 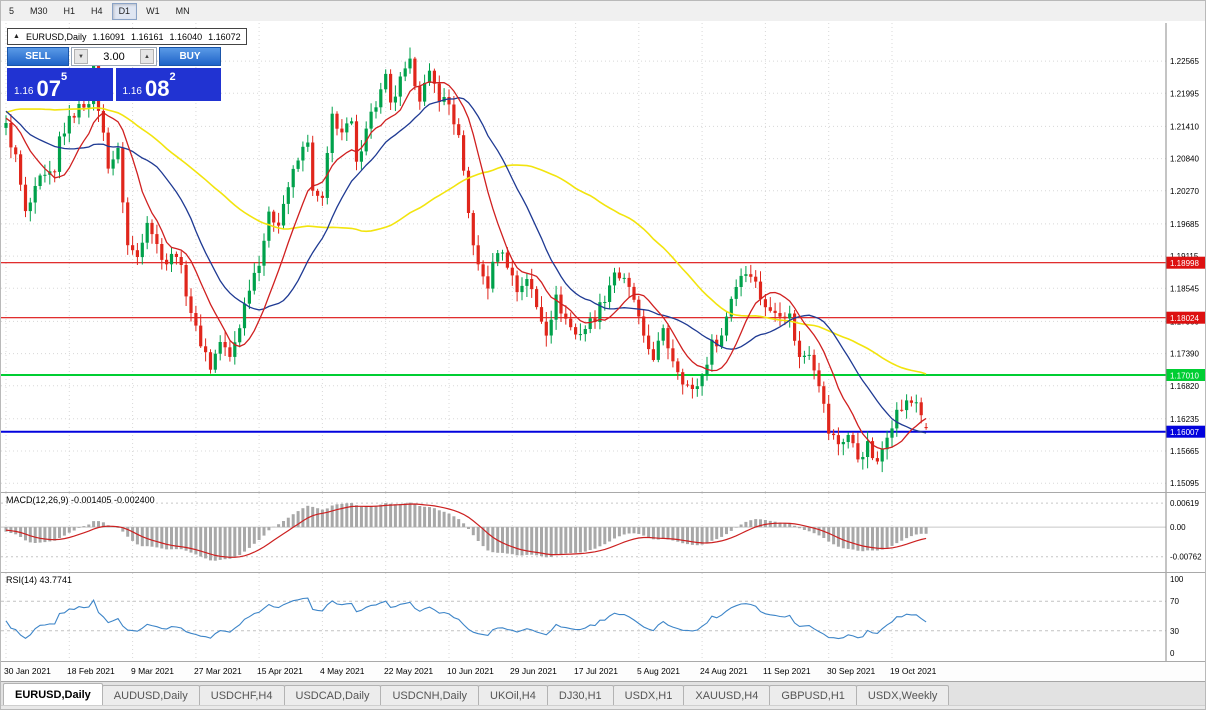 I want to click on timeframe-toolbar: 5 M30 H1 H4 D1 W1 MN, so click(x=603, y=11).